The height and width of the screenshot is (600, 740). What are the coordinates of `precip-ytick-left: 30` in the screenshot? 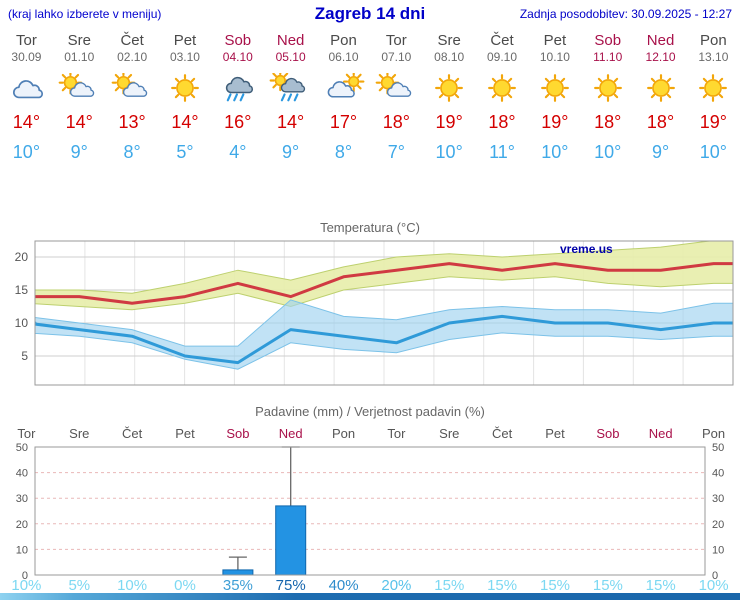 It's located at (22, 499).